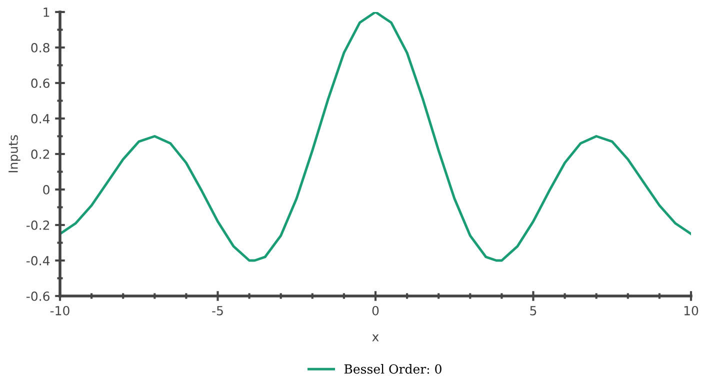 This screenshot has width=706, height=385. What do you see at coordinates (375, 338) in the screenshot?
I see `x-axis-title: x` at bounding box center [375, 338].